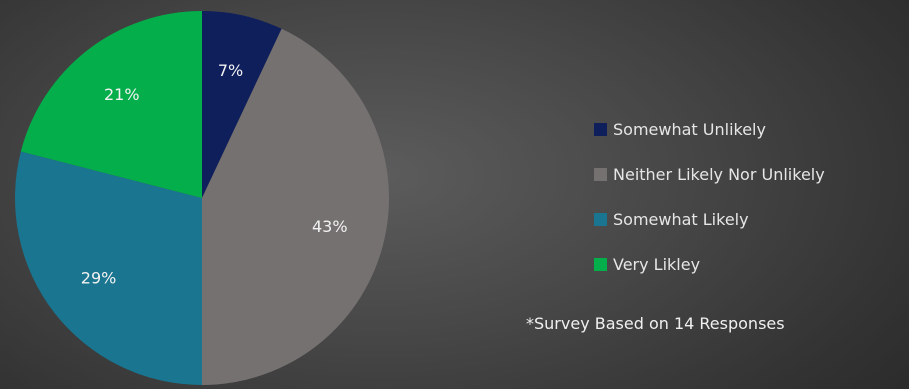  What do you see at coordinates (600, 174) in the screenshot?
I see `legend-swatch-neither` at bounding box center [600, 174].